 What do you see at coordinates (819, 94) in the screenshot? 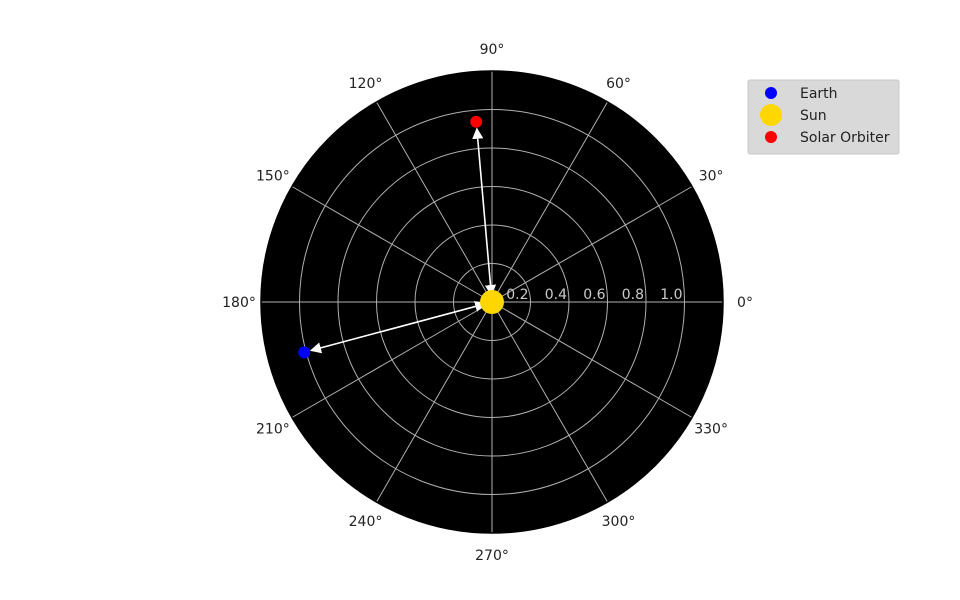
I see `legend-label-earth: Earth` at bounding box center [819, 94].